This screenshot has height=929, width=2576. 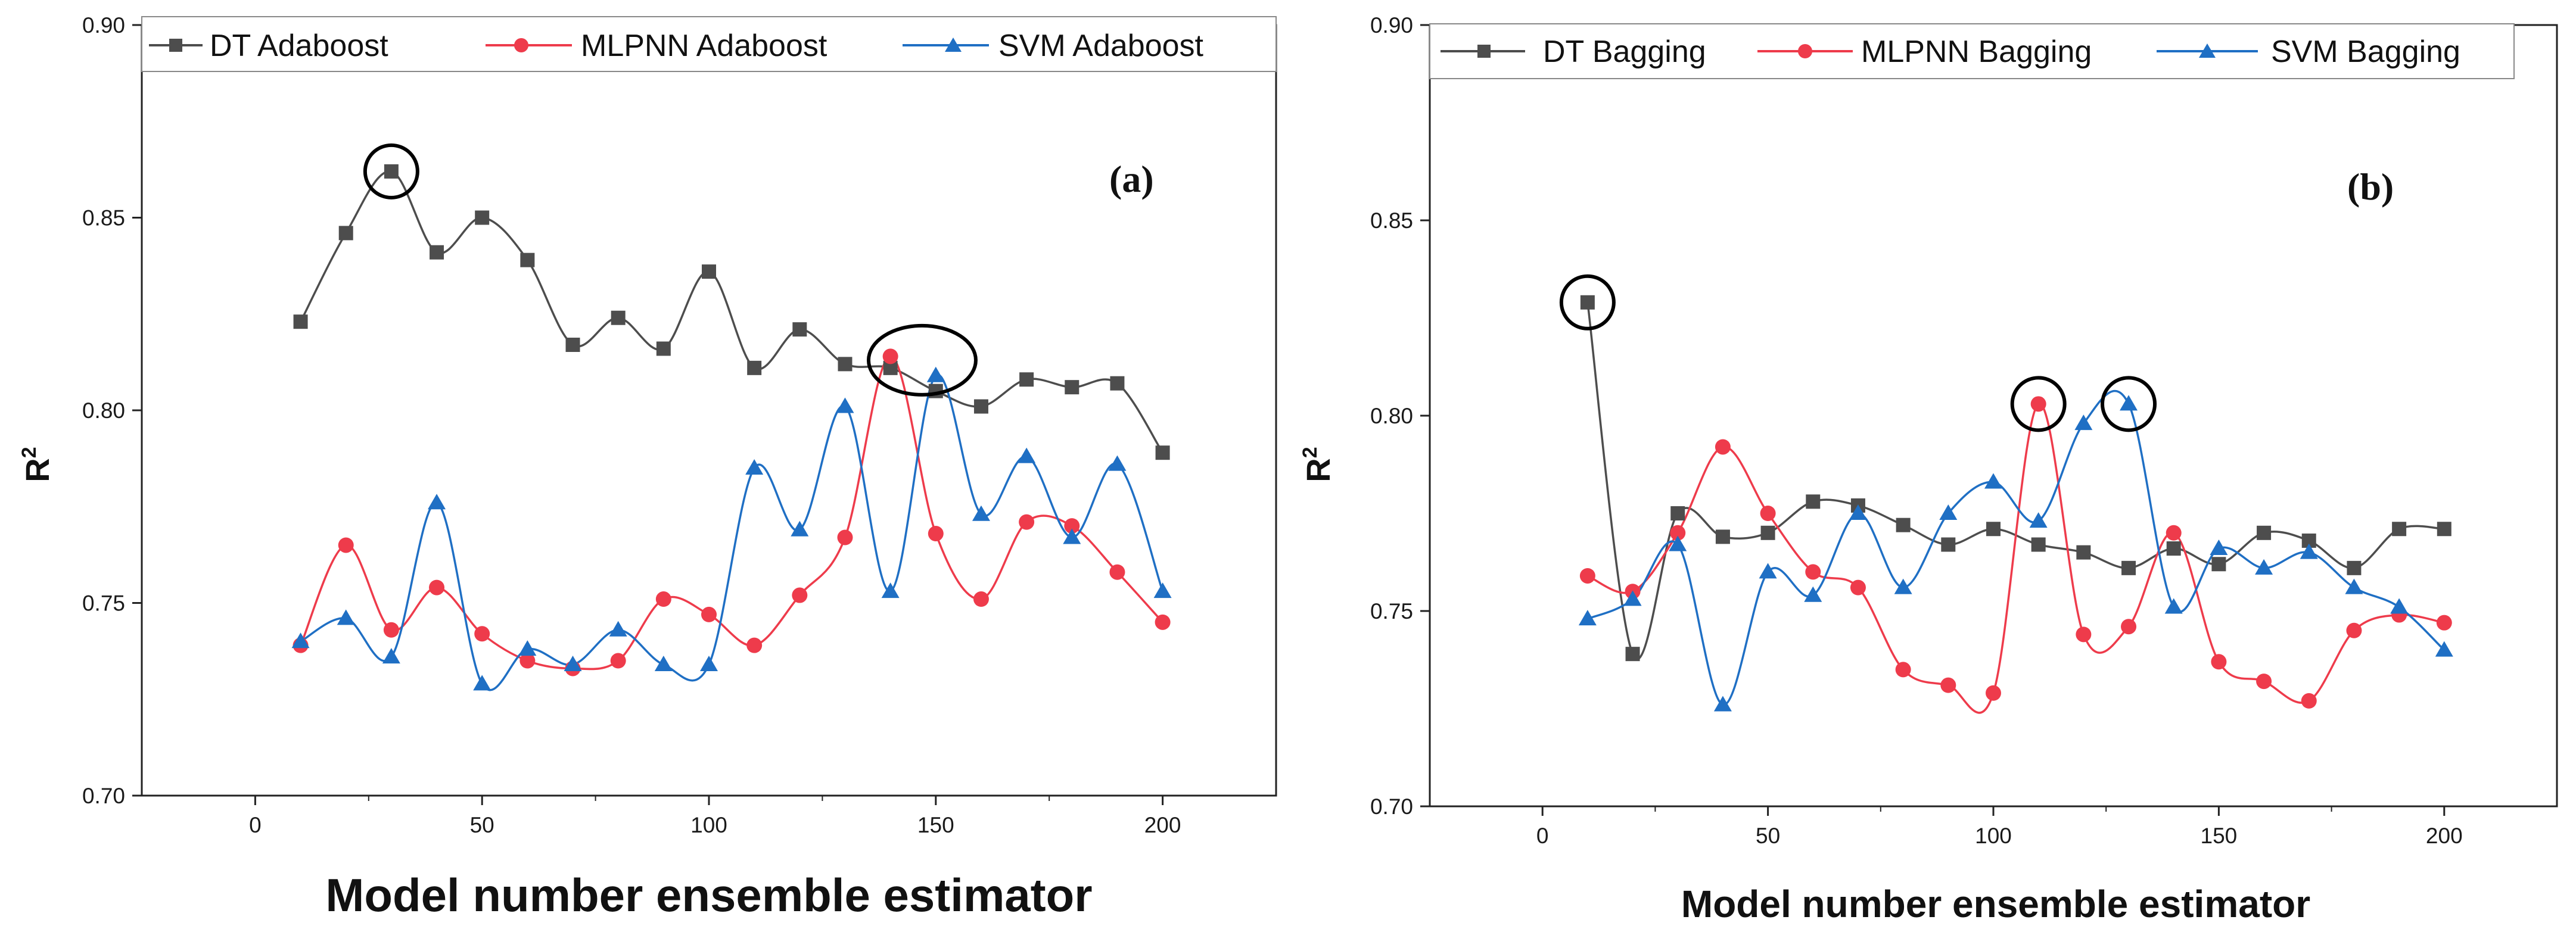 What do you see at coordinates (1993, 836) in the screenshot?
I see `x-tick-label-b-2: 100` at bounding box center [1993, 836].